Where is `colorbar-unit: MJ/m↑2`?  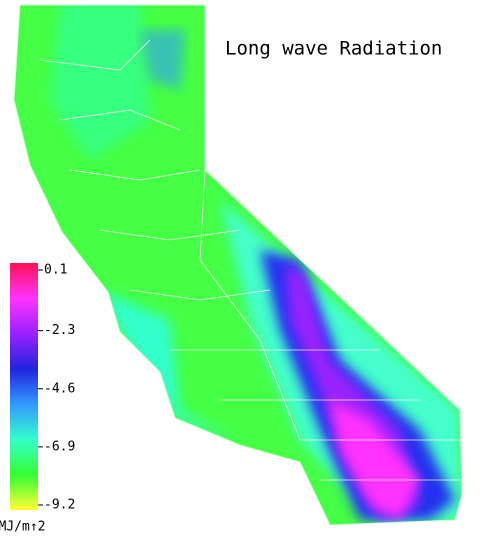
colorbar-unit: MJ/m↑2 is located at coordinates (22, 527).